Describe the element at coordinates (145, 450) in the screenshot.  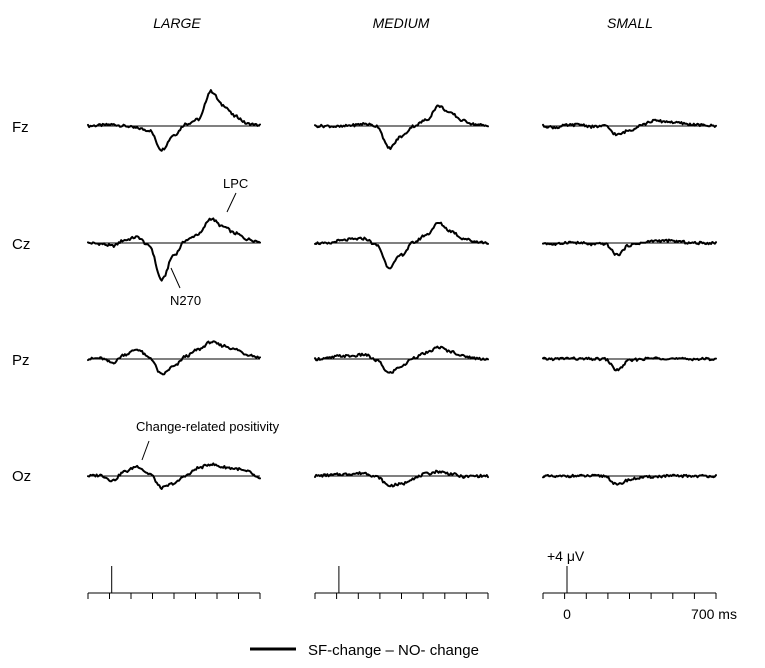
I see `positivity-pointer` at that location.